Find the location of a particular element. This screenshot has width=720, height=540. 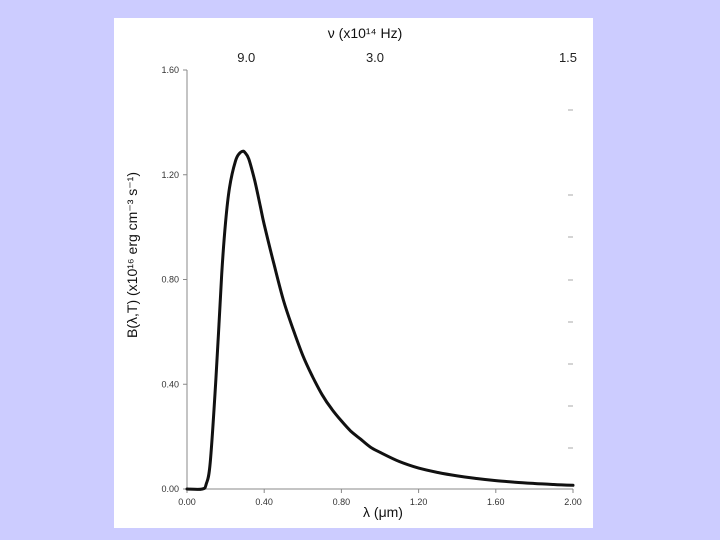

top-axis-title: ν (x10¹⁴ Hz) is located at coordinates (365, 33).